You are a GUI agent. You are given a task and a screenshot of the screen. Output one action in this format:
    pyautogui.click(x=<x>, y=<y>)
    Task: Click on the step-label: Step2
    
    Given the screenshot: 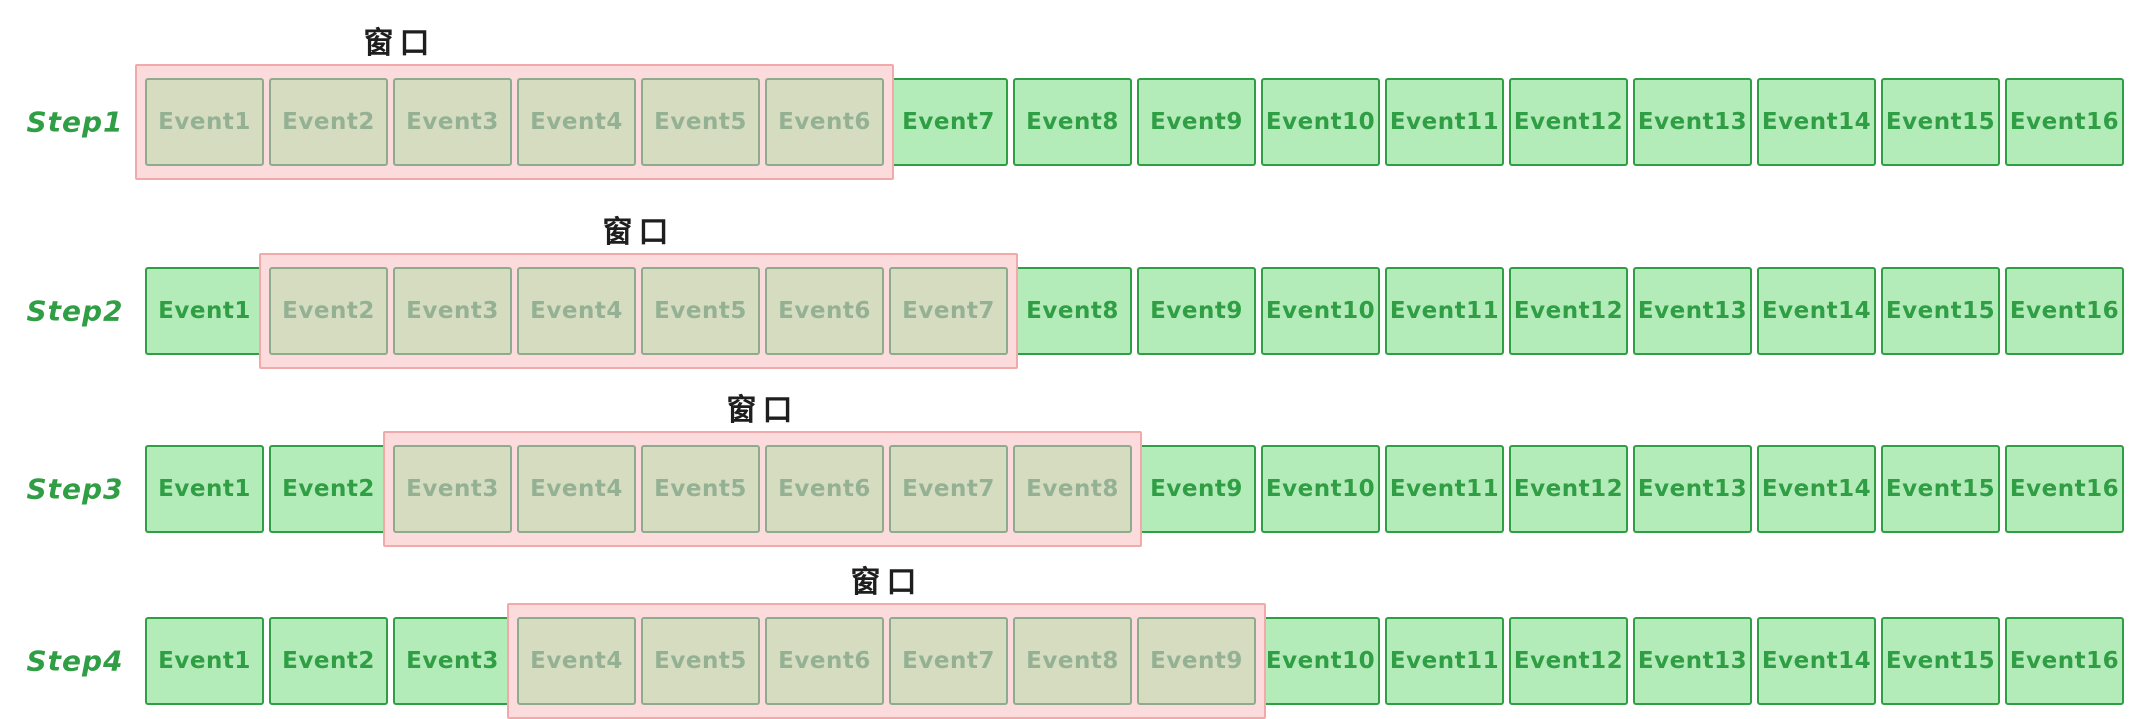 What is the action you would take?
    pyautogui.click(x=75, y=311)
    